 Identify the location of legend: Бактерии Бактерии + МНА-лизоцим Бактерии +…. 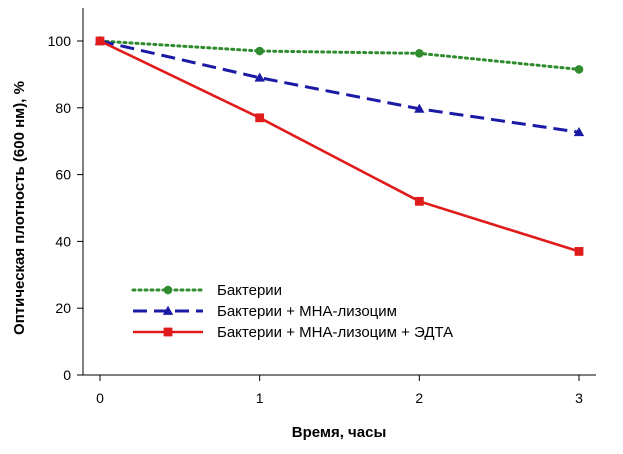
(292, 311).